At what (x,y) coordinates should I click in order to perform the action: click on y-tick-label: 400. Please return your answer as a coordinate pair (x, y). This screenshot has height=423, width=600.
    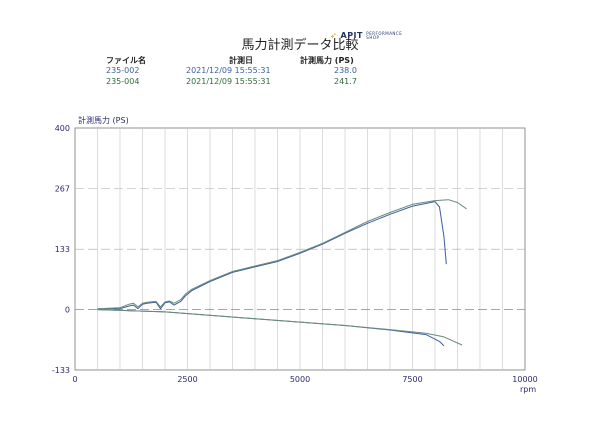
    Looking at the image, I should click on (62, 128).